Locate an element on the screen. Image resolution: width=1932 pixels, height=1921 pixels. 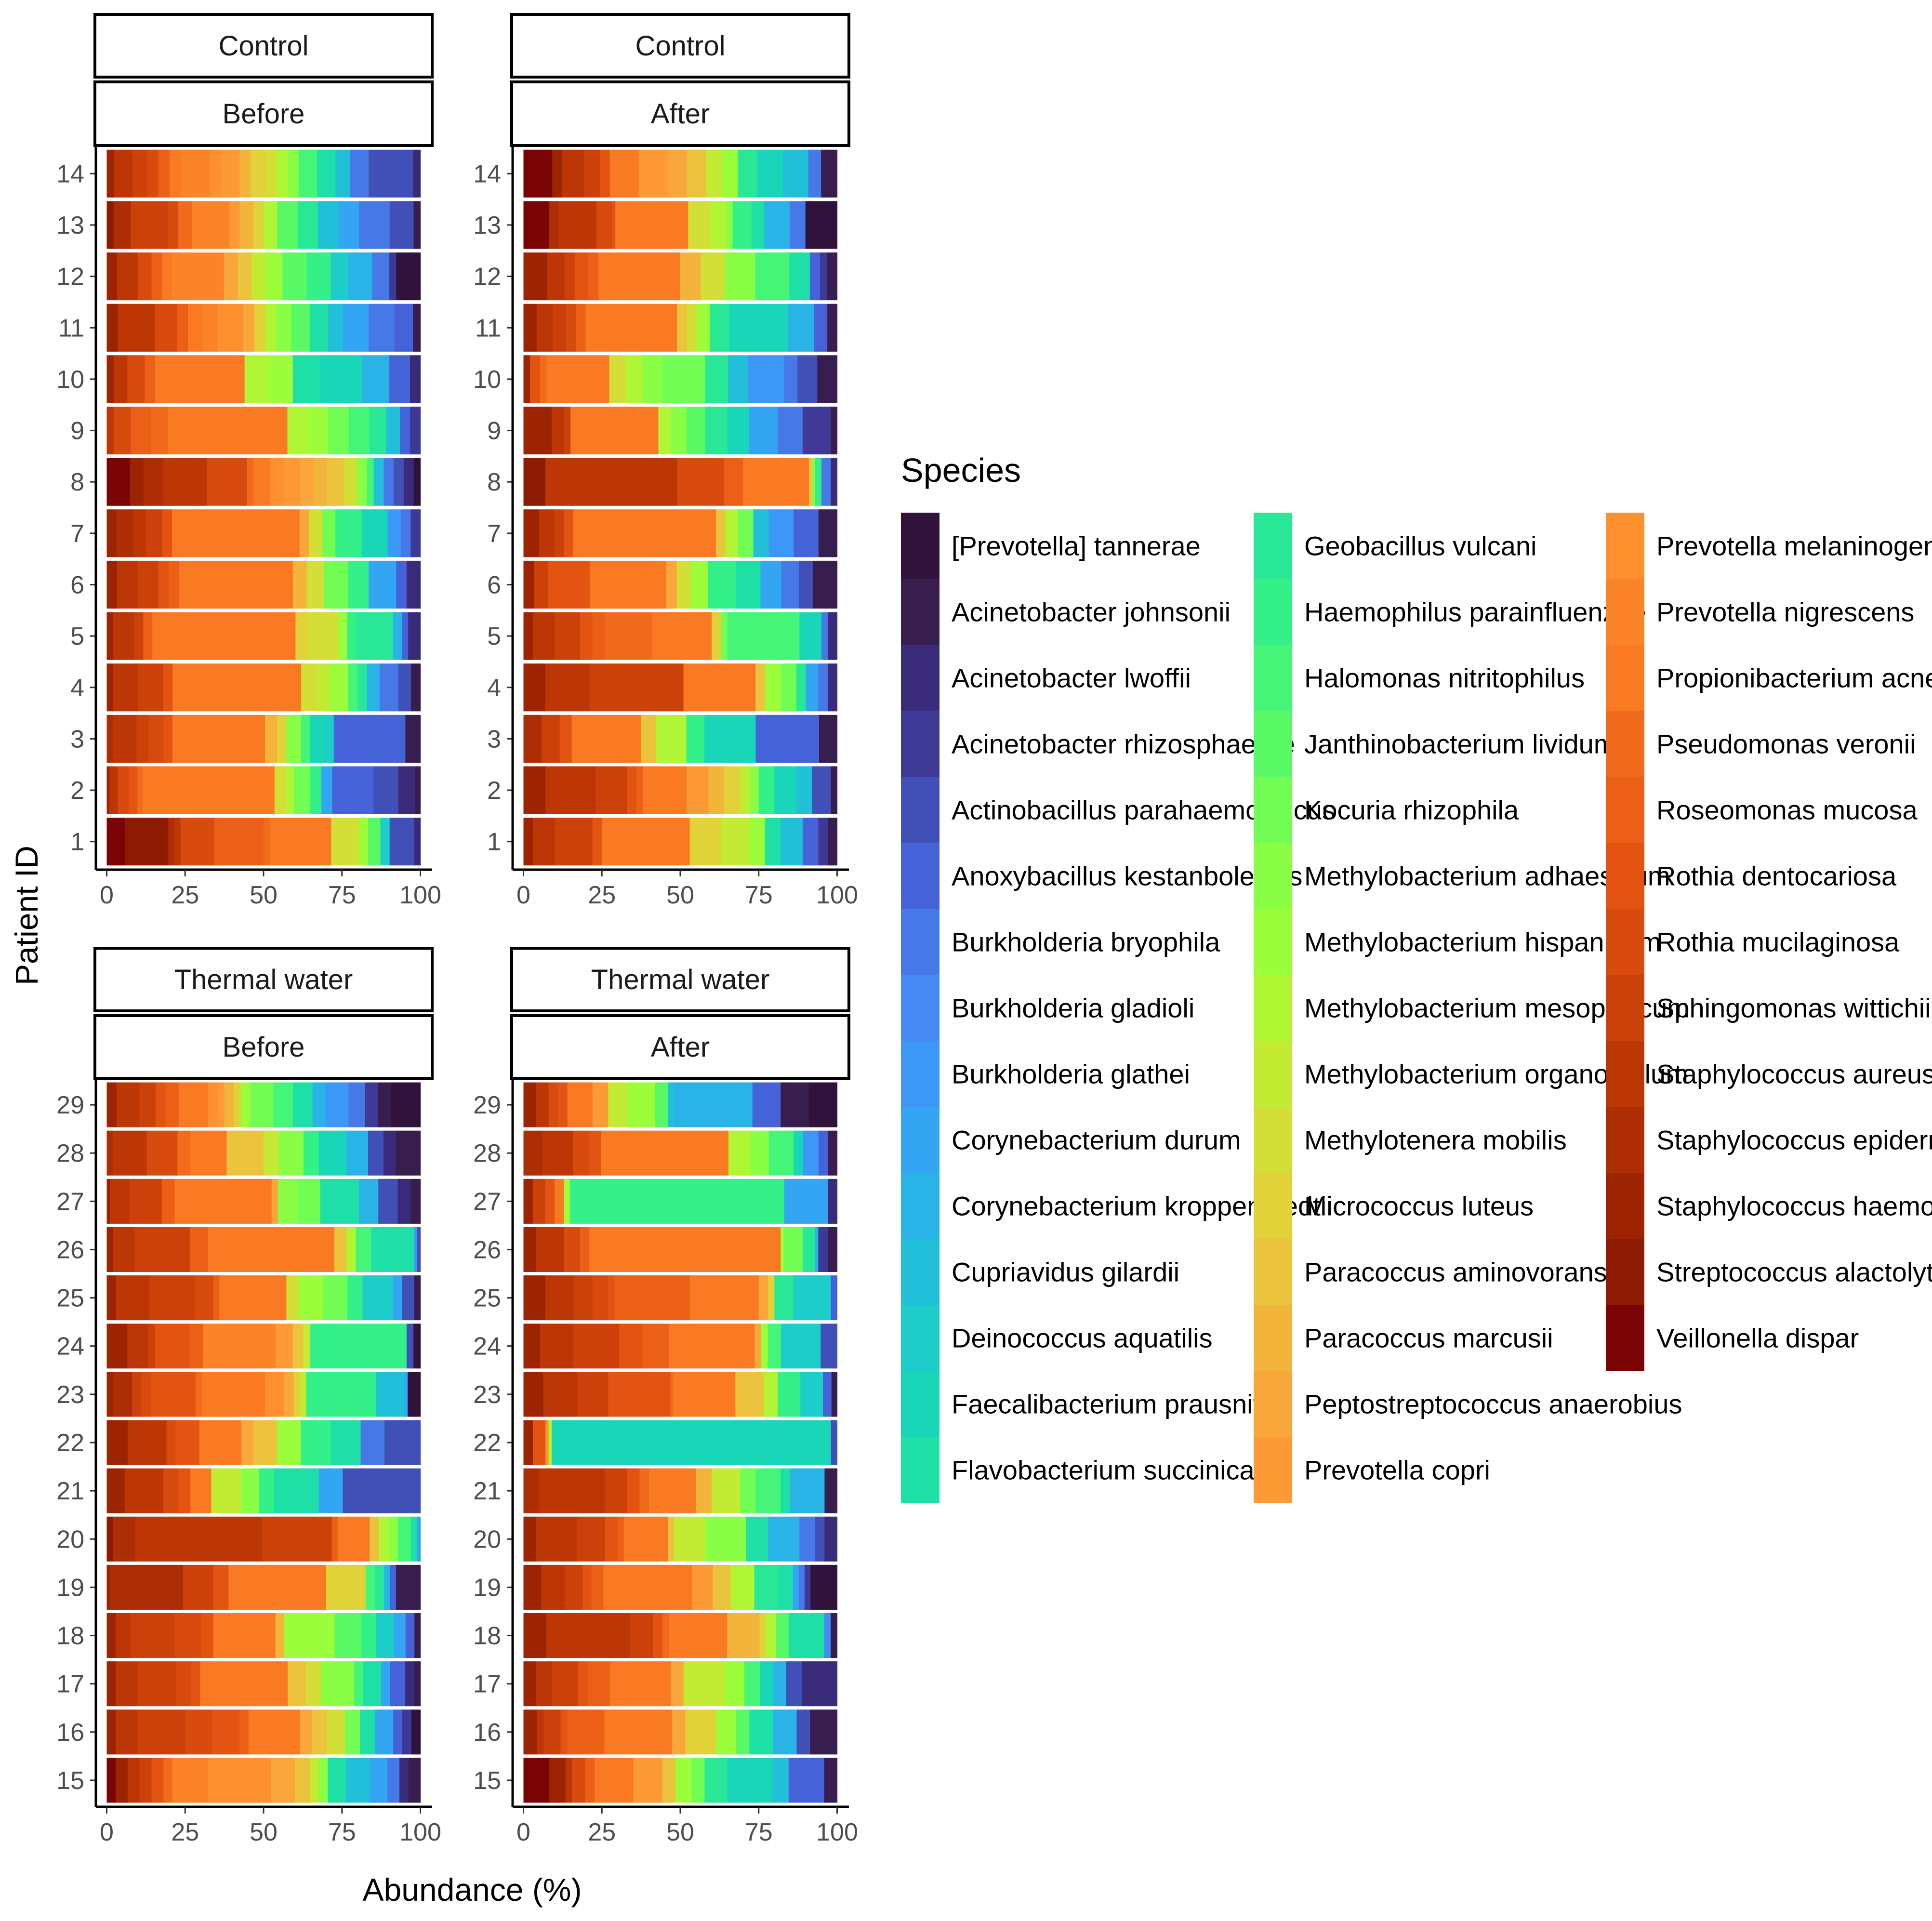
legend-label: Rothia dentocariosa is located at coordinates (1776, 876).